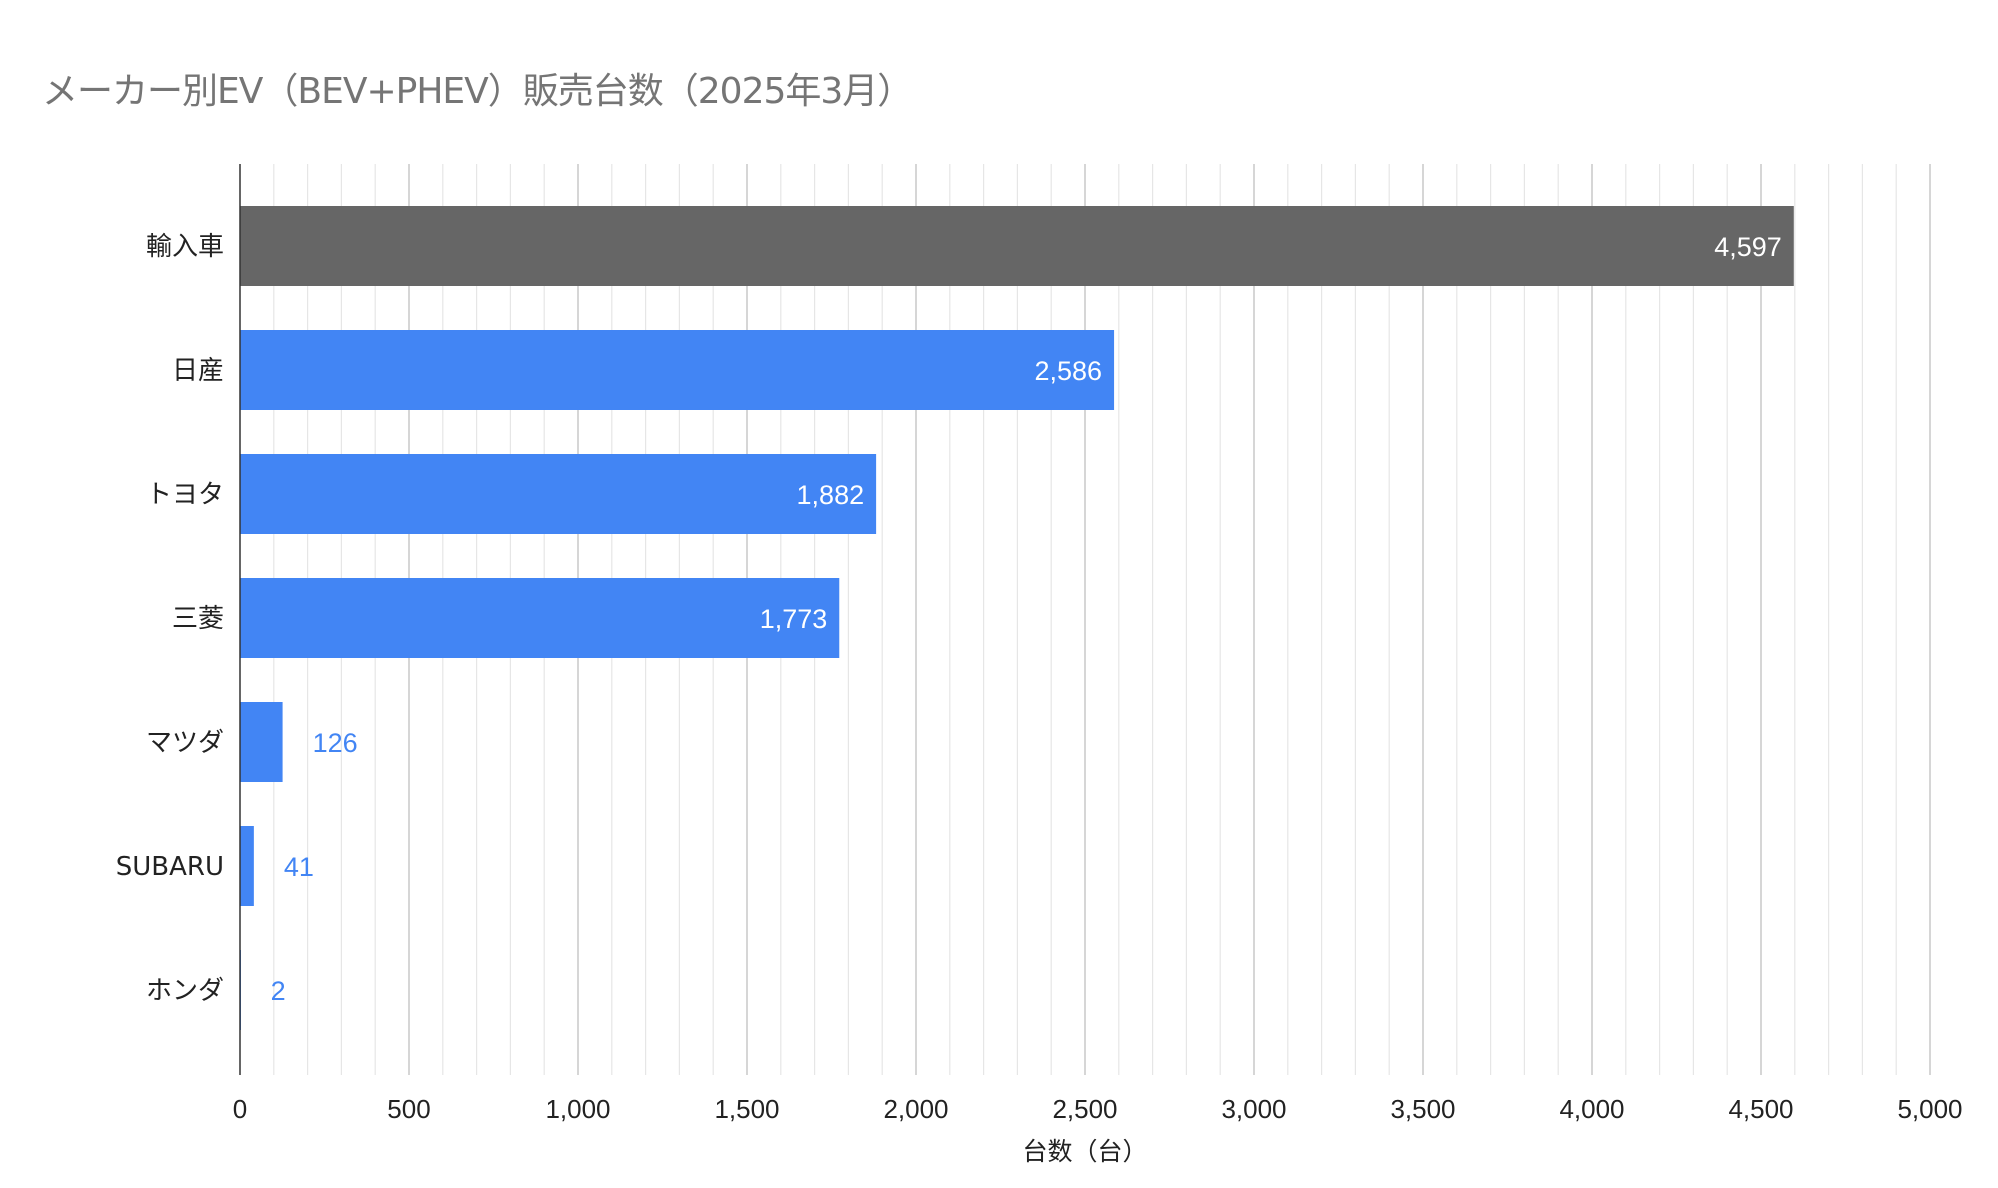 Image resolution: width=1998 pixels, height=1188 pixels. What do you see at coordinates (299, 867) in the screenshot?
I see `data-label: 41` at bounding box center [299, 867].